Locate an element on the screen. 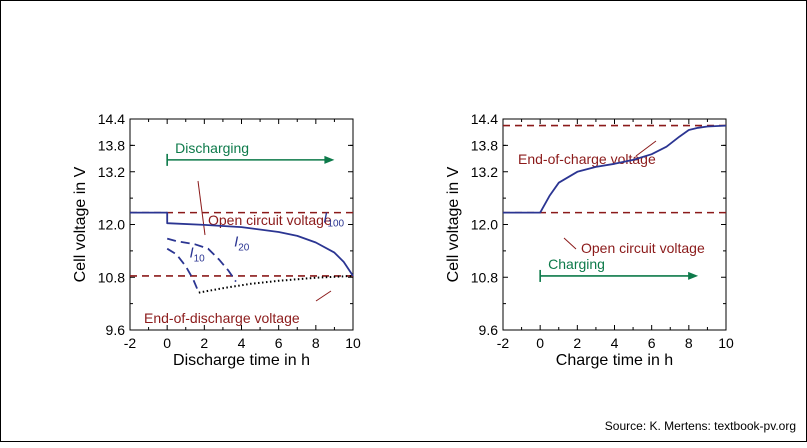  arrow-label: Discharging is located at coordinates (212, 148).